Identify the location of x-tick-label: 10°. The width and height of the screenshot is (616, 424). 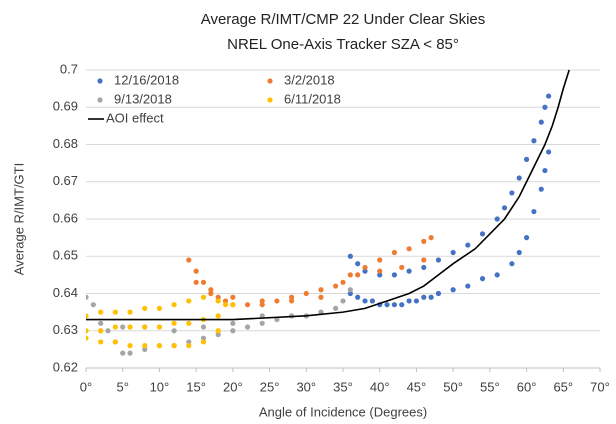
(160, 386).